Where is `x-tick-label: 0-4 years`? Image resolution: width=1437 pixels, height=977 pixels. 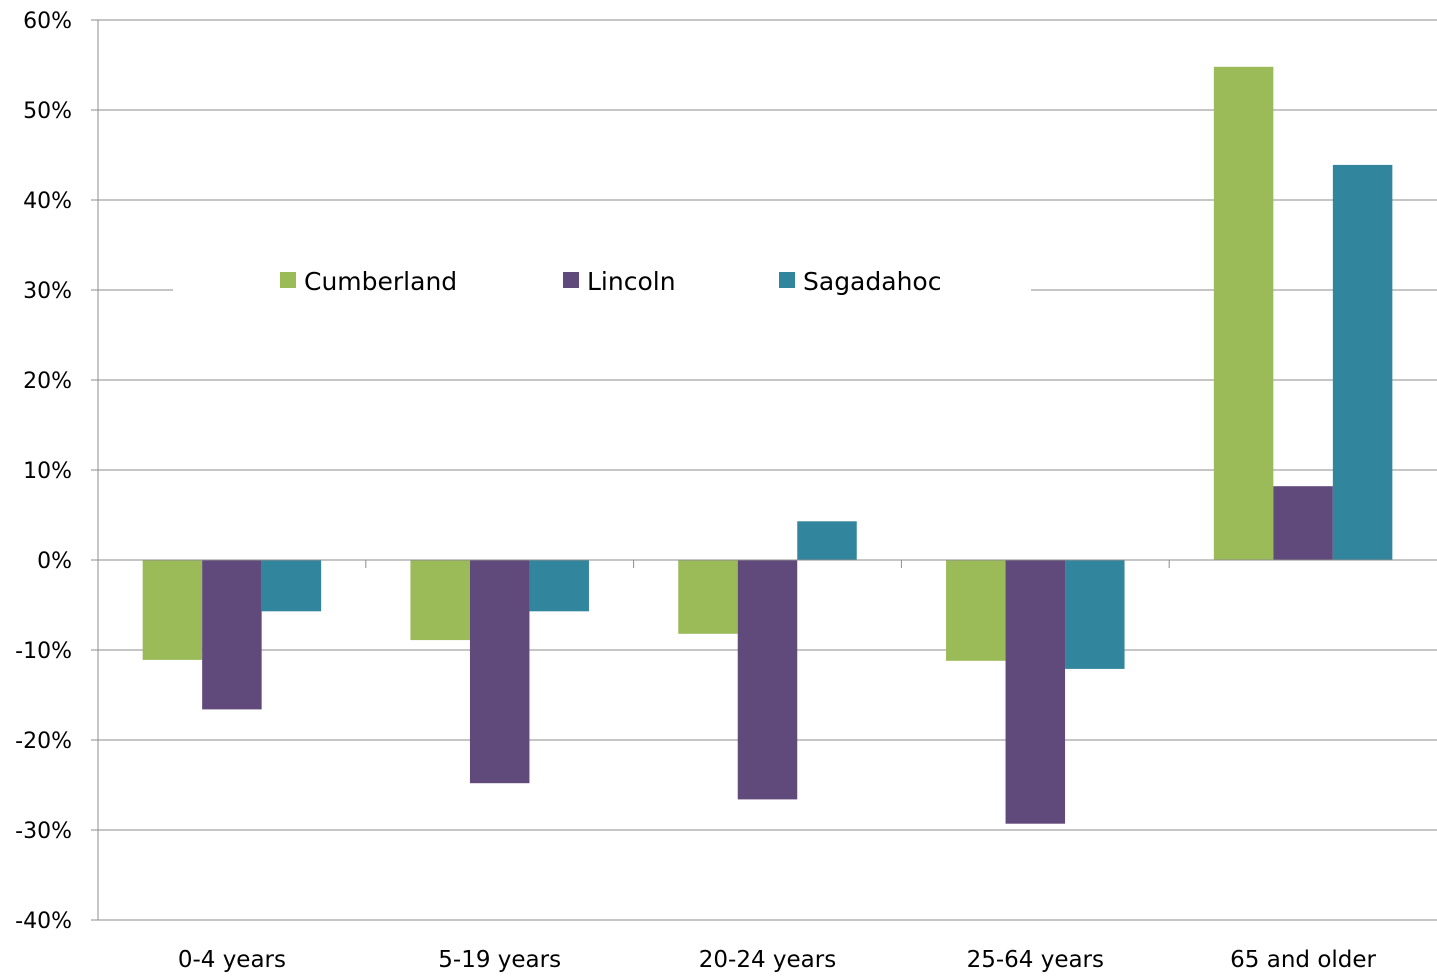 x-tick-label: 0-4 years is located at coordinates (232, 960).